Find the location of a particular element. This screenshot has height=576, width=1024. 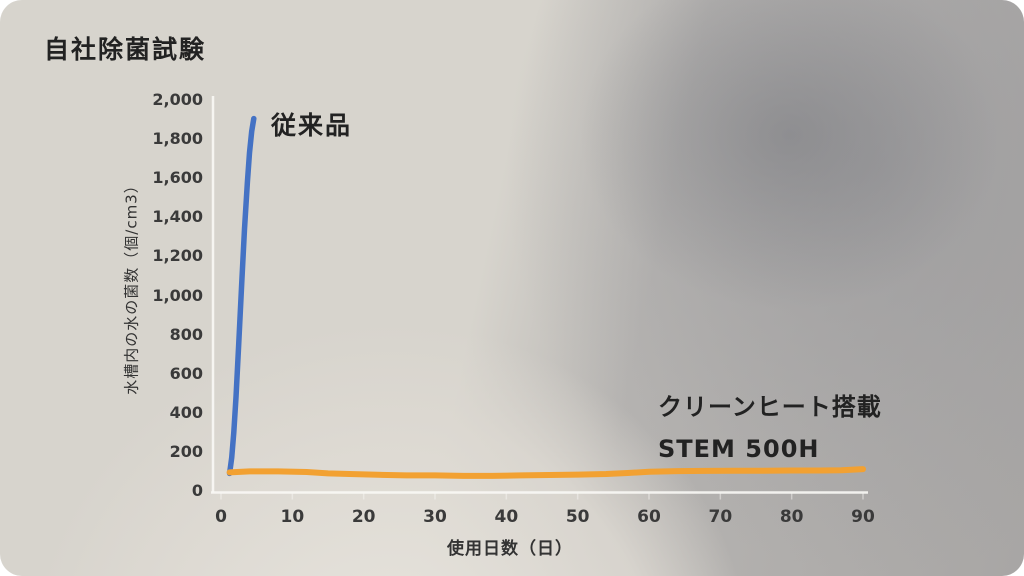

x-tick-label: 40 is located at coordinates (506, 517).